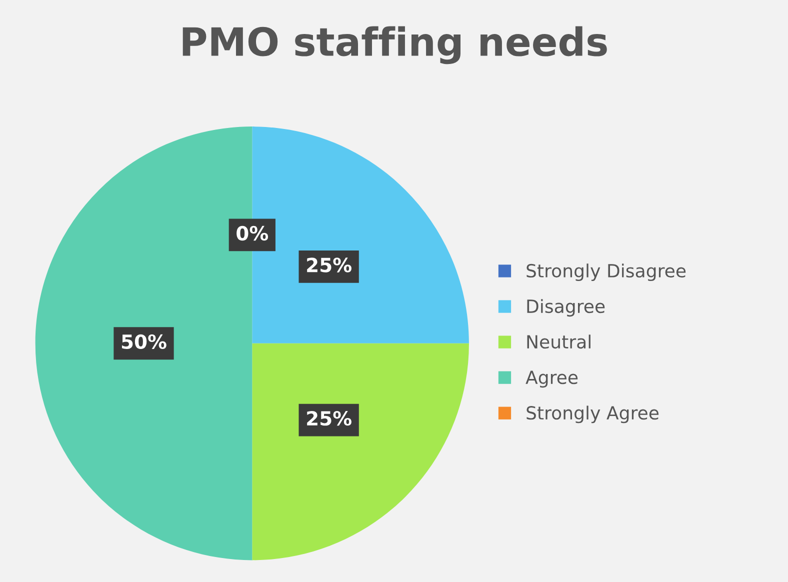 Image resolution: width=788 pixels, height=582 pixels. Describe the element at coordinates (144, 342) in the screenshot. I see `data-label: 50%` at that location.